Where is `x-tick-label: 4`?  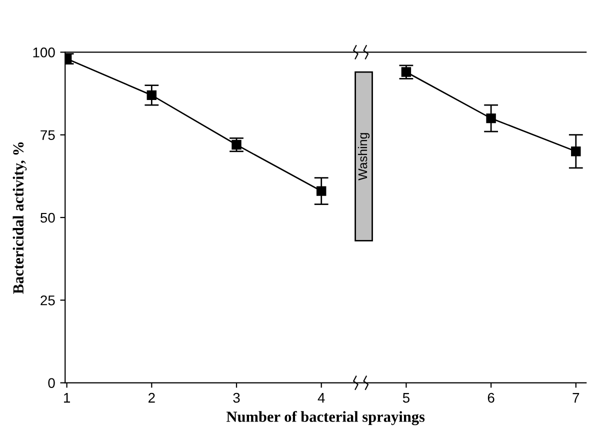 x-tick-label: 4 is located at coordinates (321, 398).